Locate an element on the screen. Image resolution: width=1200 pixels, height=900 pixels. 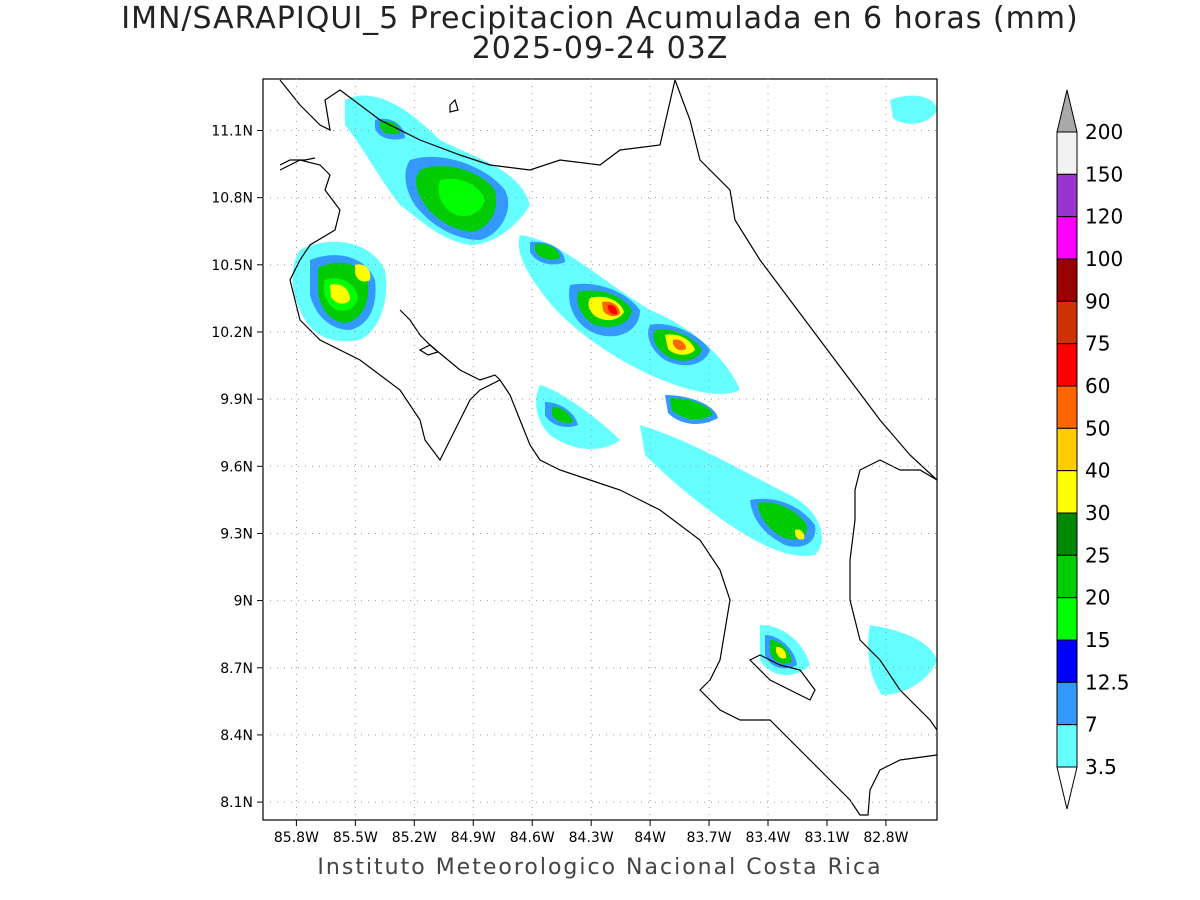
legend-label: 120 is located at coordinates (1104, 217).